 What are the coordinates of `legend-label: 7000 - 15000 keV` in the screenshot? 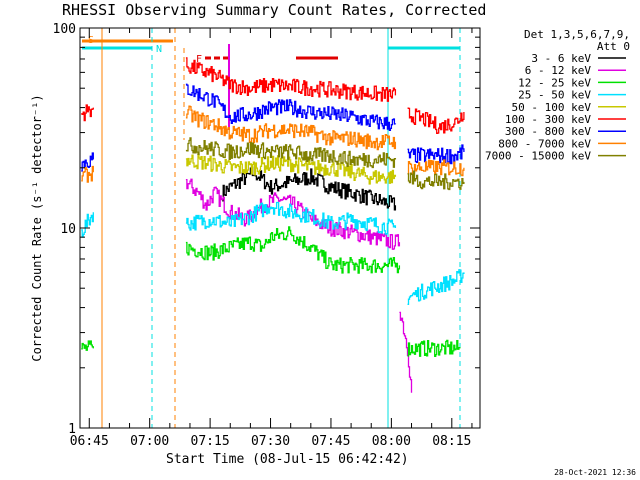 It's located at (538, 156).